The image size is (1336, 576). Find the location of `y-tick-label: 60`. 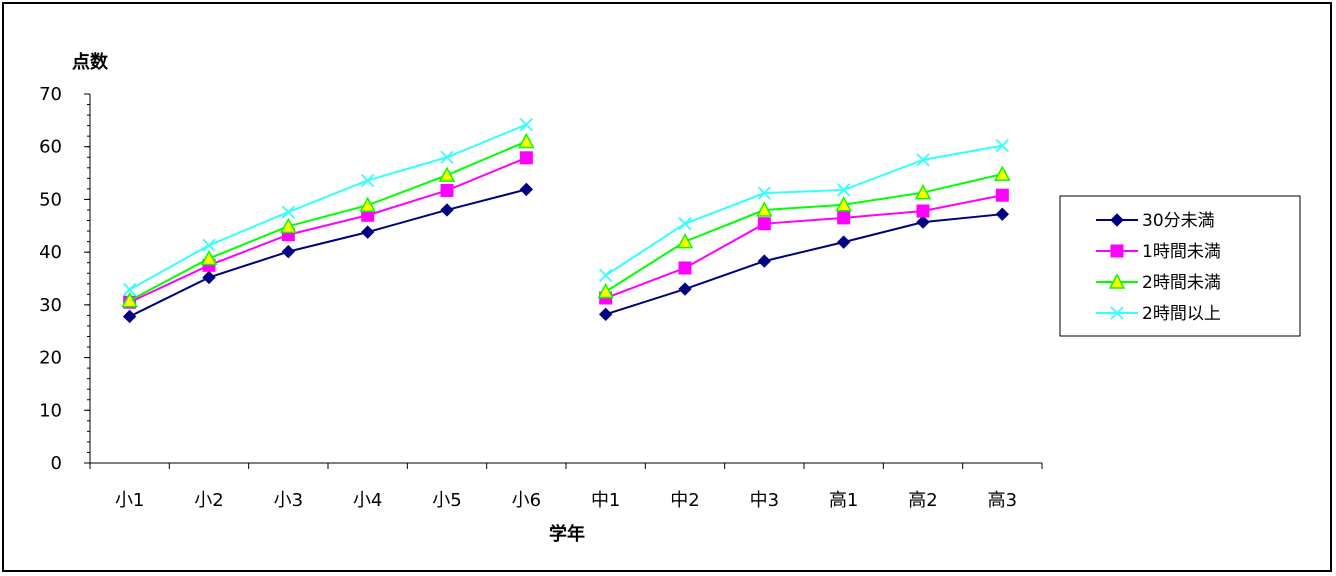

y-tick-label: 60 is located at coordinates (50, 147).